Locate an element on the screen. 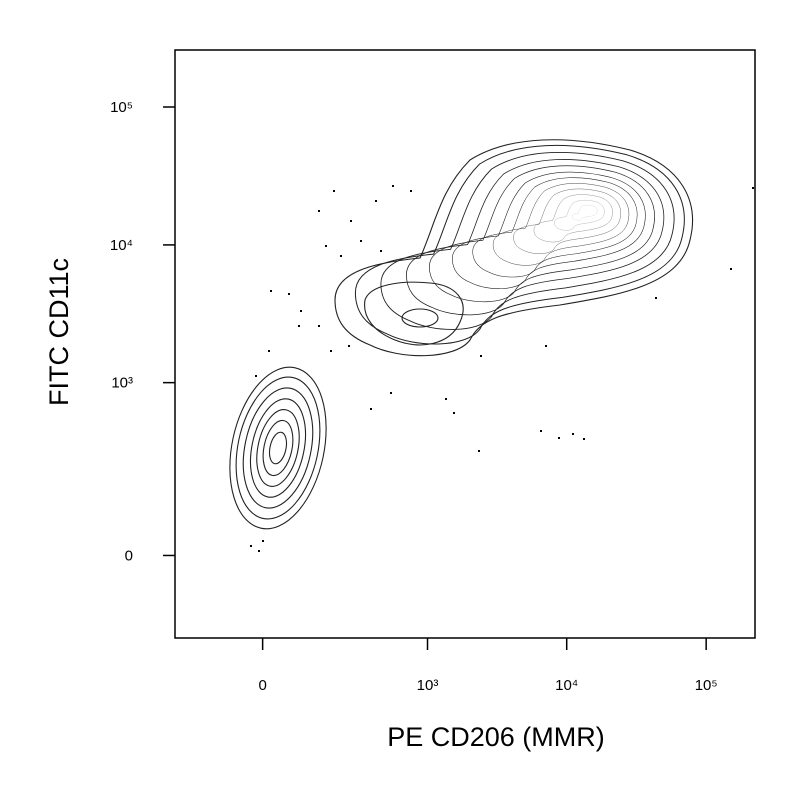 Image resolution: width=800 pixels, height=800 pixels. x-axis-title: PE CD206 (MMR) is located at coordinates (496, 737).